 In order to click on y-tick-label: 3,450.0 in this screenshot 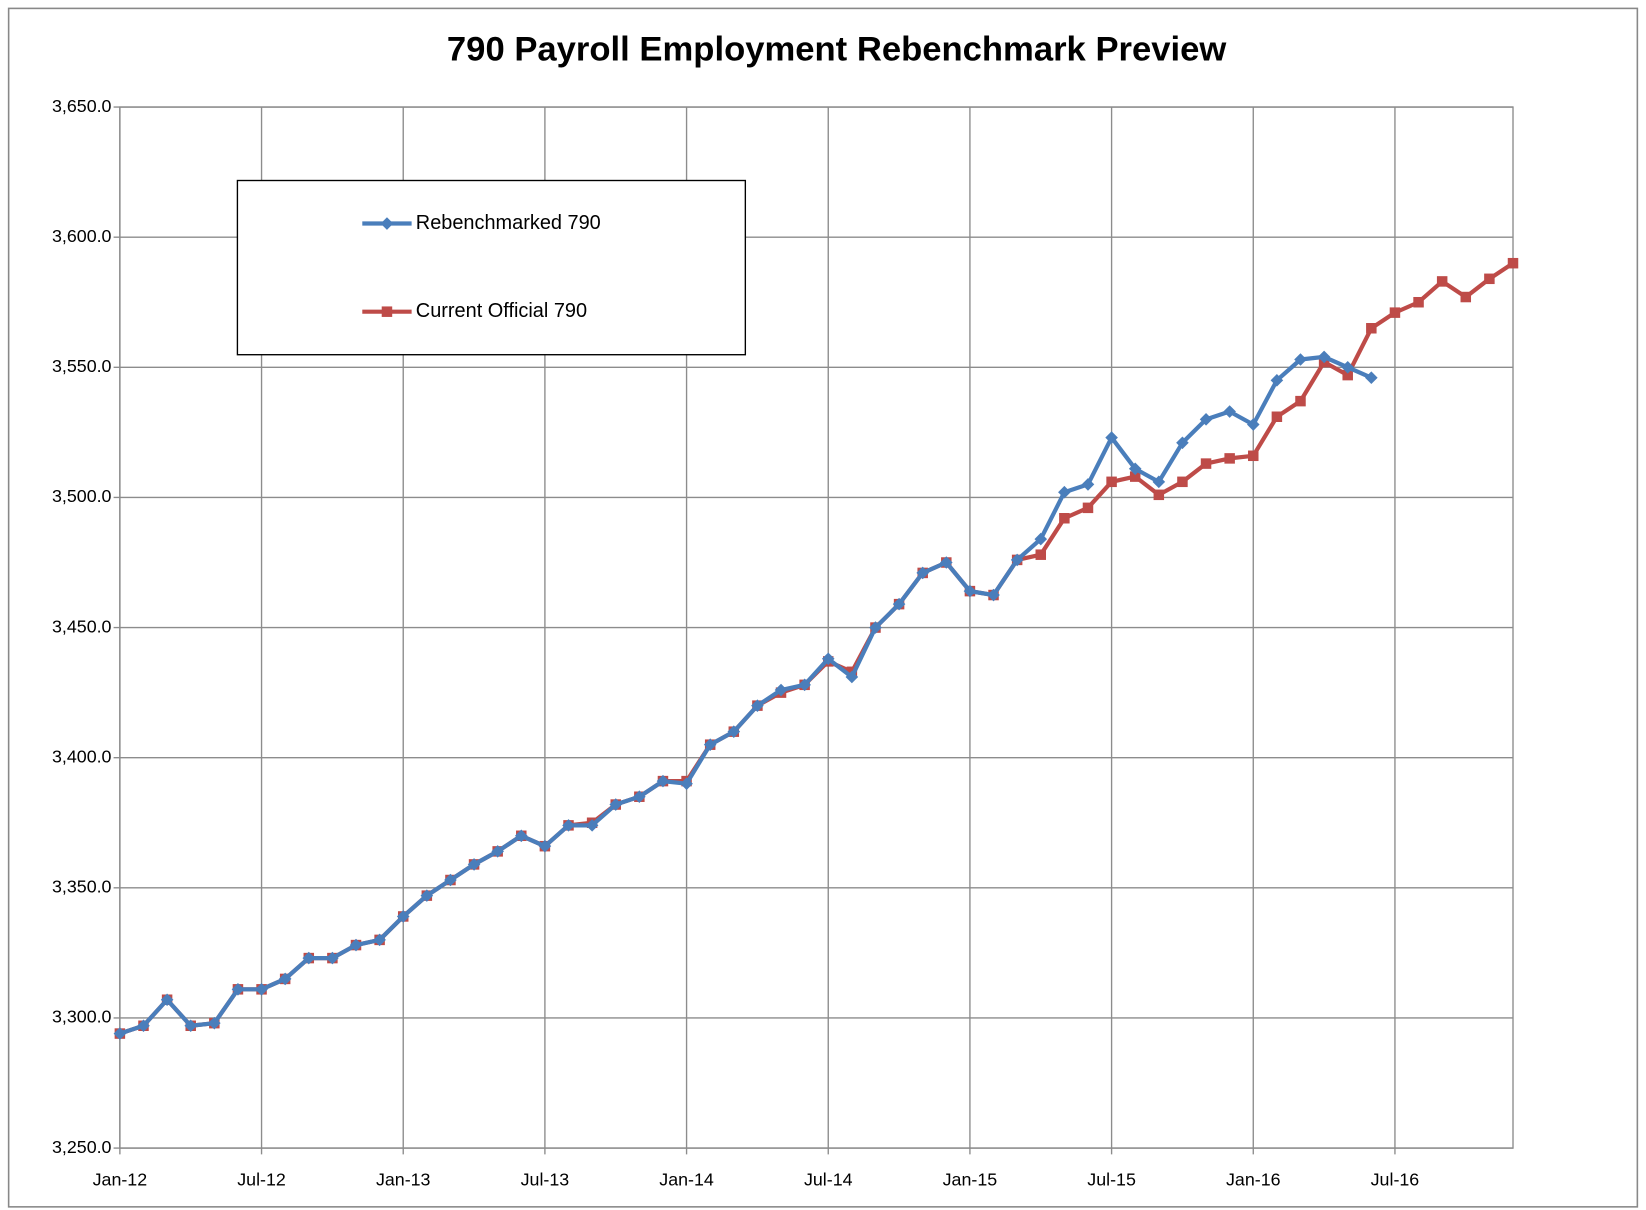, I will do `click(82, 626)`.